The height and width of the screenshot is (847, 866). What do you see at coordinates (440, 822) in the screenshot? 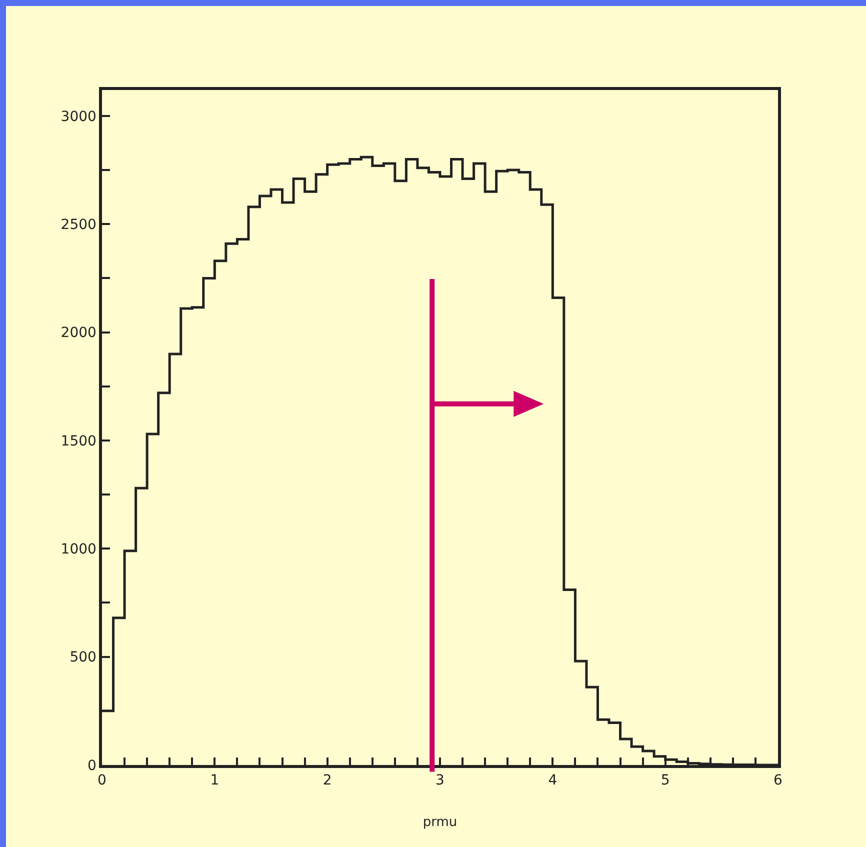
I see `x-axis-title: prmu` at bounding box center [440, 822].